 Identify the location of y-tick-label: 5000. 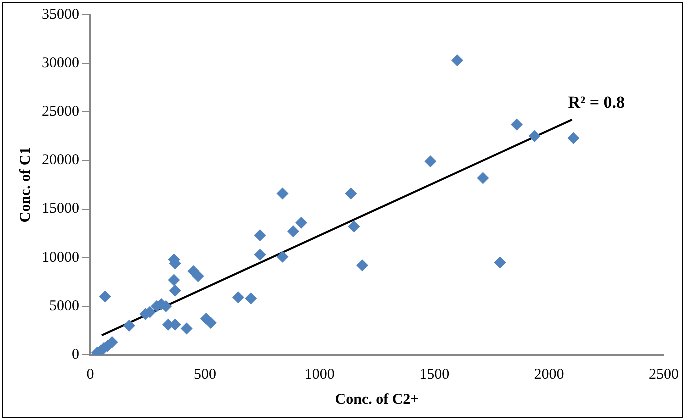
(65, 306).